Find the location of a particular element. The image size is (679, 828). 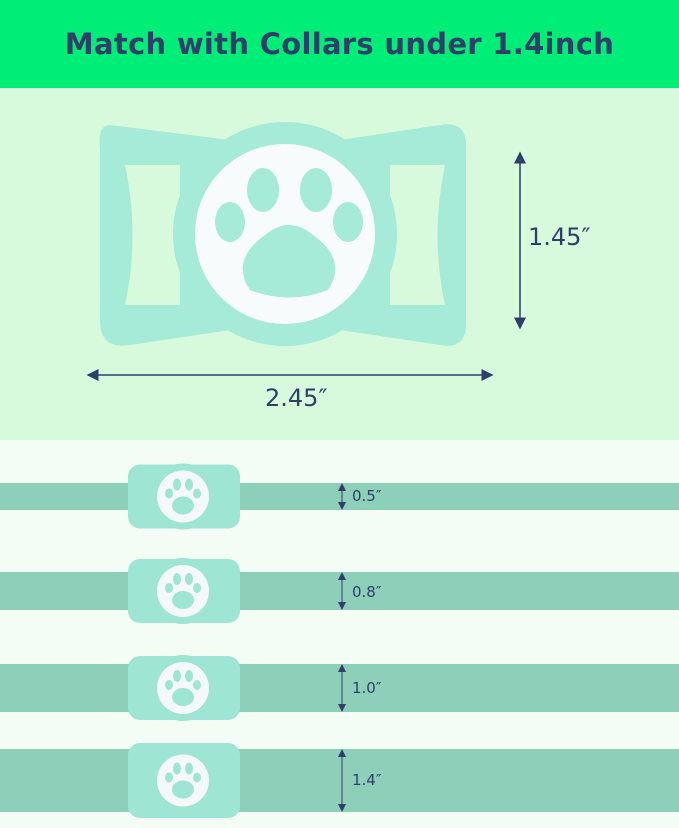

height-label: 1.45″ is located at coordinates (559, 237).